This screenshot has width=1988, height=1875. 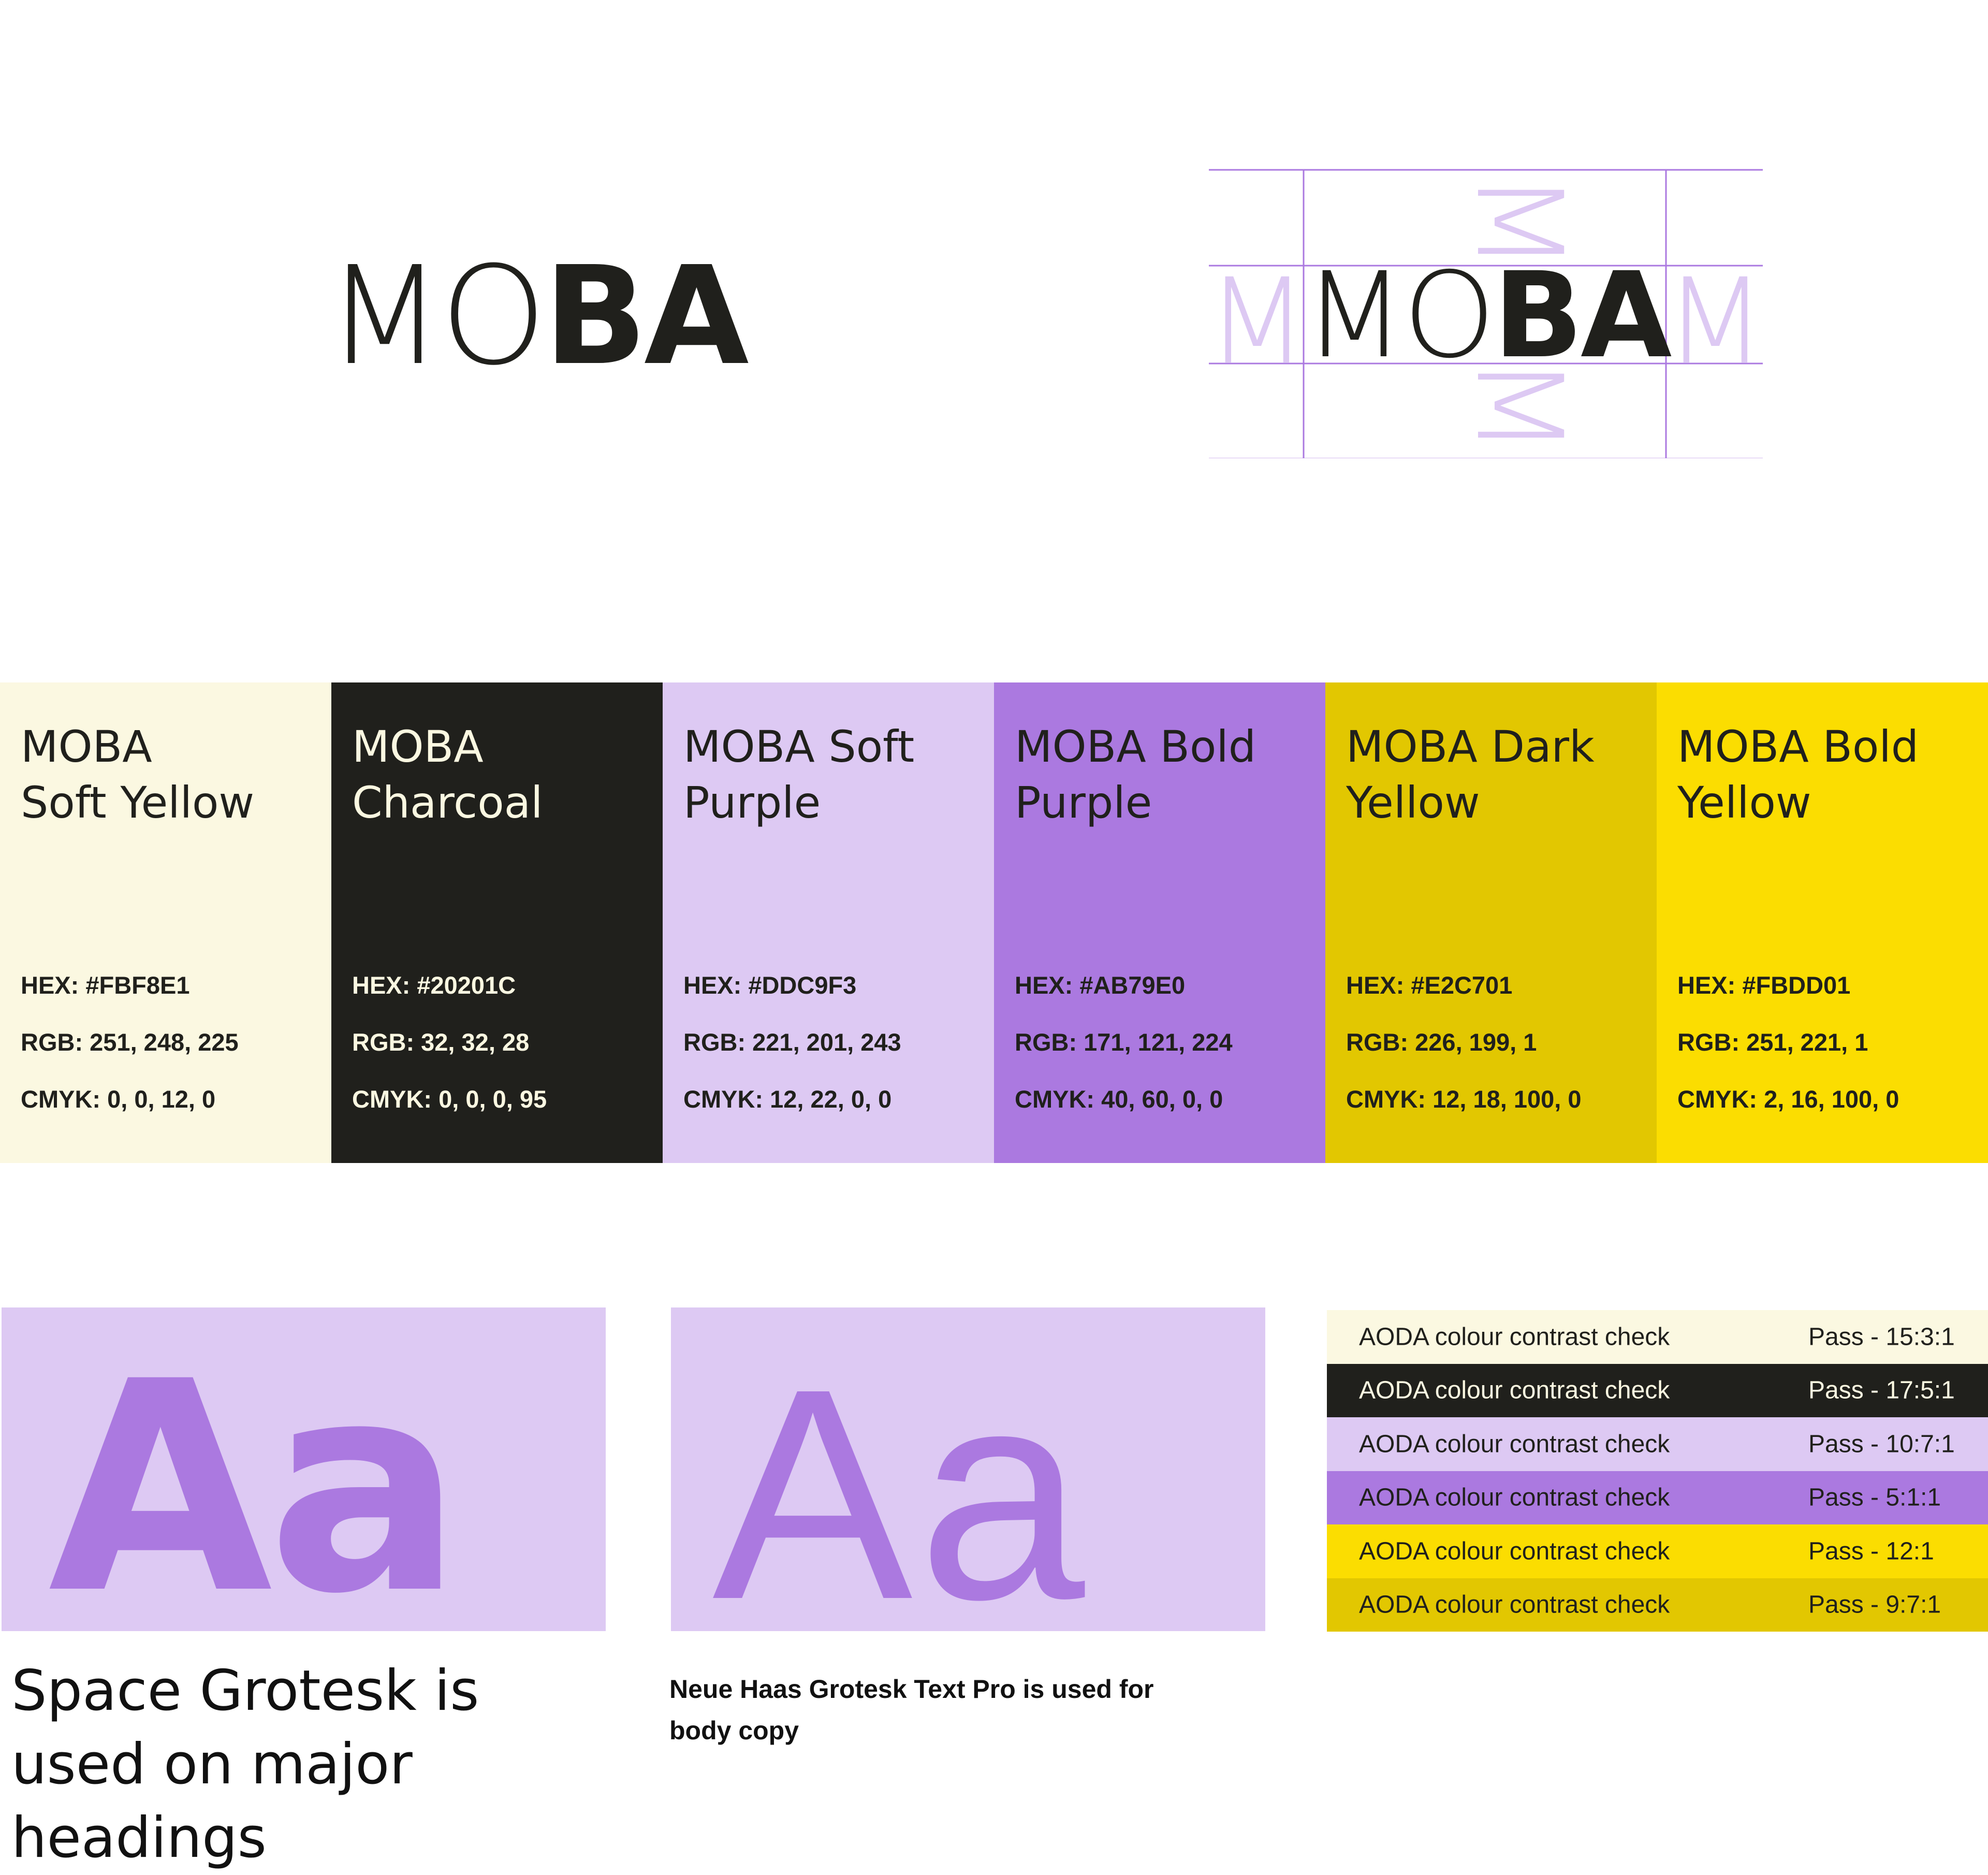 What do you see at coordinates (1100, 985) in the screenshot?
I see `swatch-hex-value: HEX: #AB79E0` at bounding box center [1100, 985].